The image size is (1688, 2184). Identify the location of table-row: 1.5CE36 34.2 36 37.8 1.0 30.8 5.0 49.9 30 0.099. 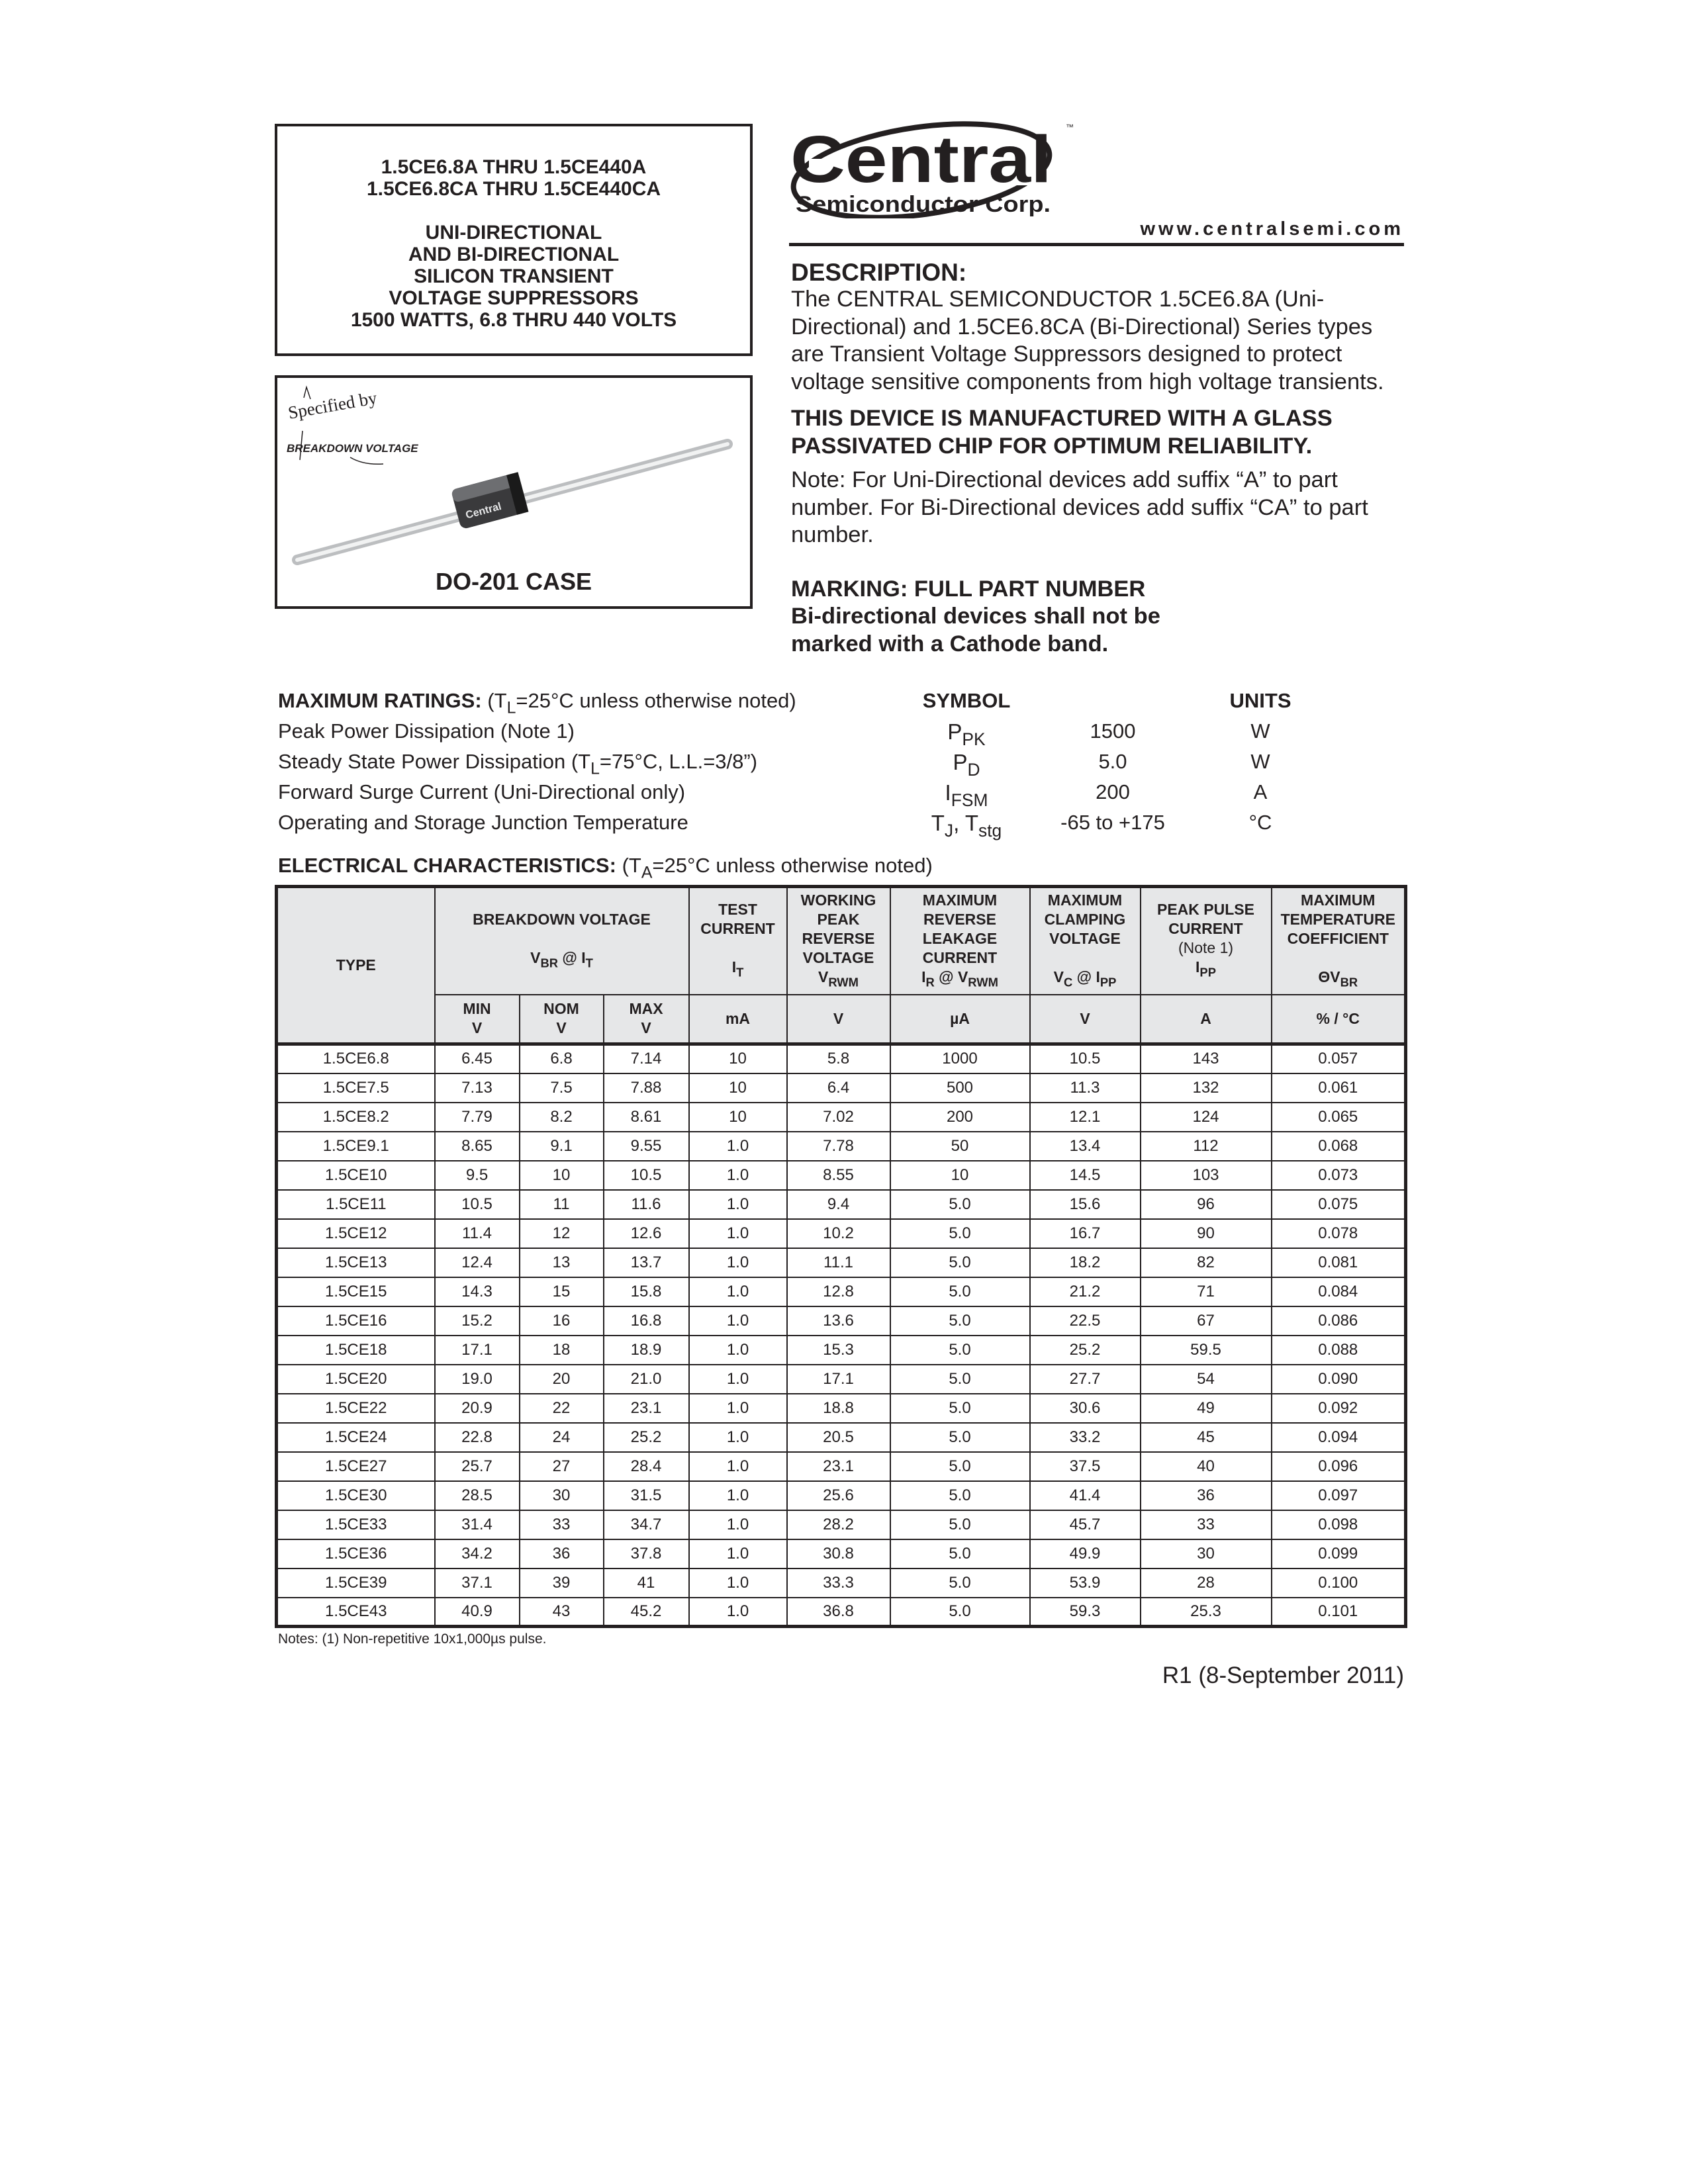
(841, 1553).